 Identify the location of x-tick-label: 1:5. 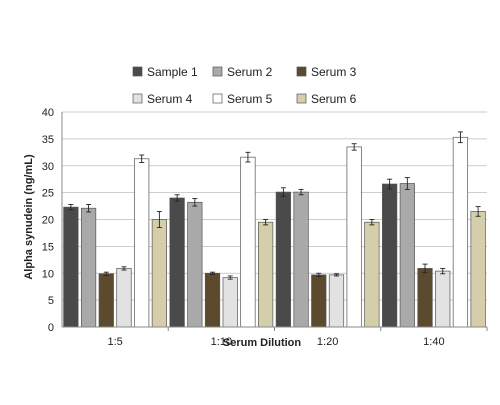
(114, 342).